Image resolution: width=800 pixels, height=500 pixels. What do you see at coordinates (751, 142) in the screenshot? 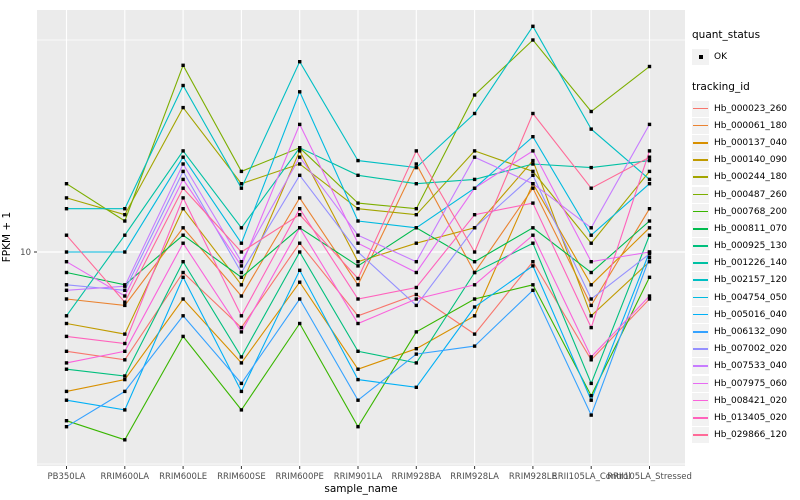
I see `legend-item-label: Hb_000137_040` at bounding box center [751, 142].